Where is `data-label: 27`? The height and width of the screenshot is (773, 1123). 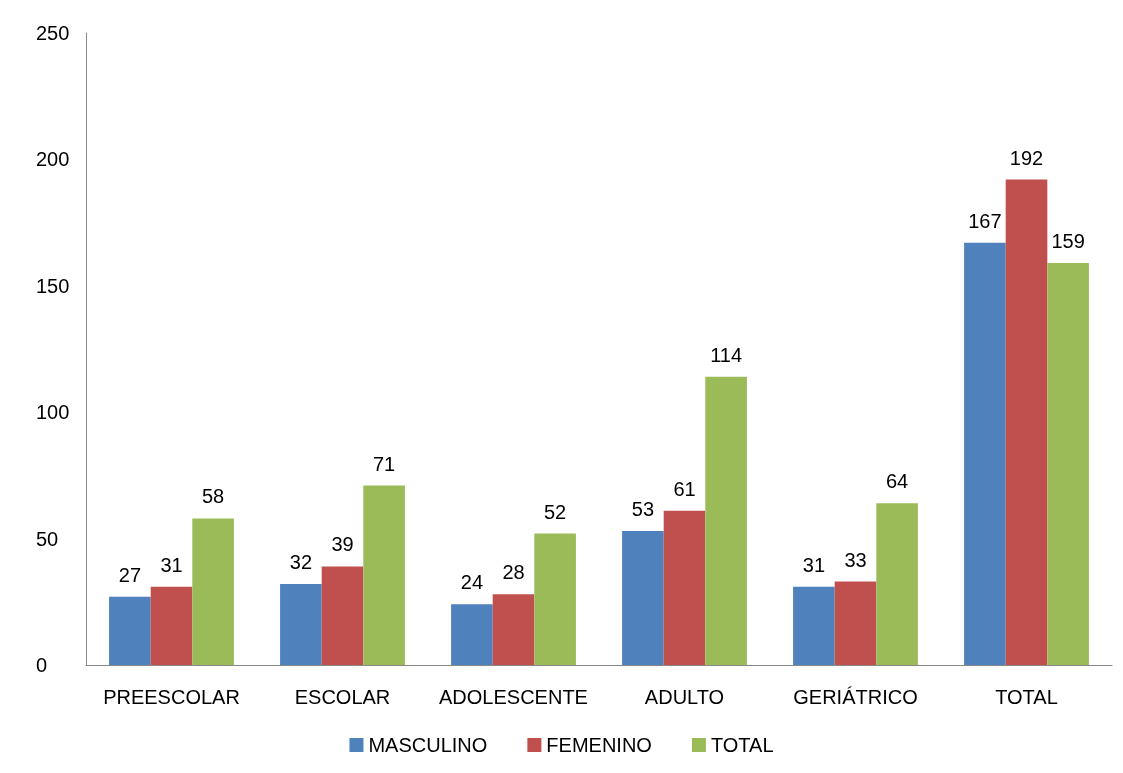
data-label: 27 is located at coordinates (130, 574).